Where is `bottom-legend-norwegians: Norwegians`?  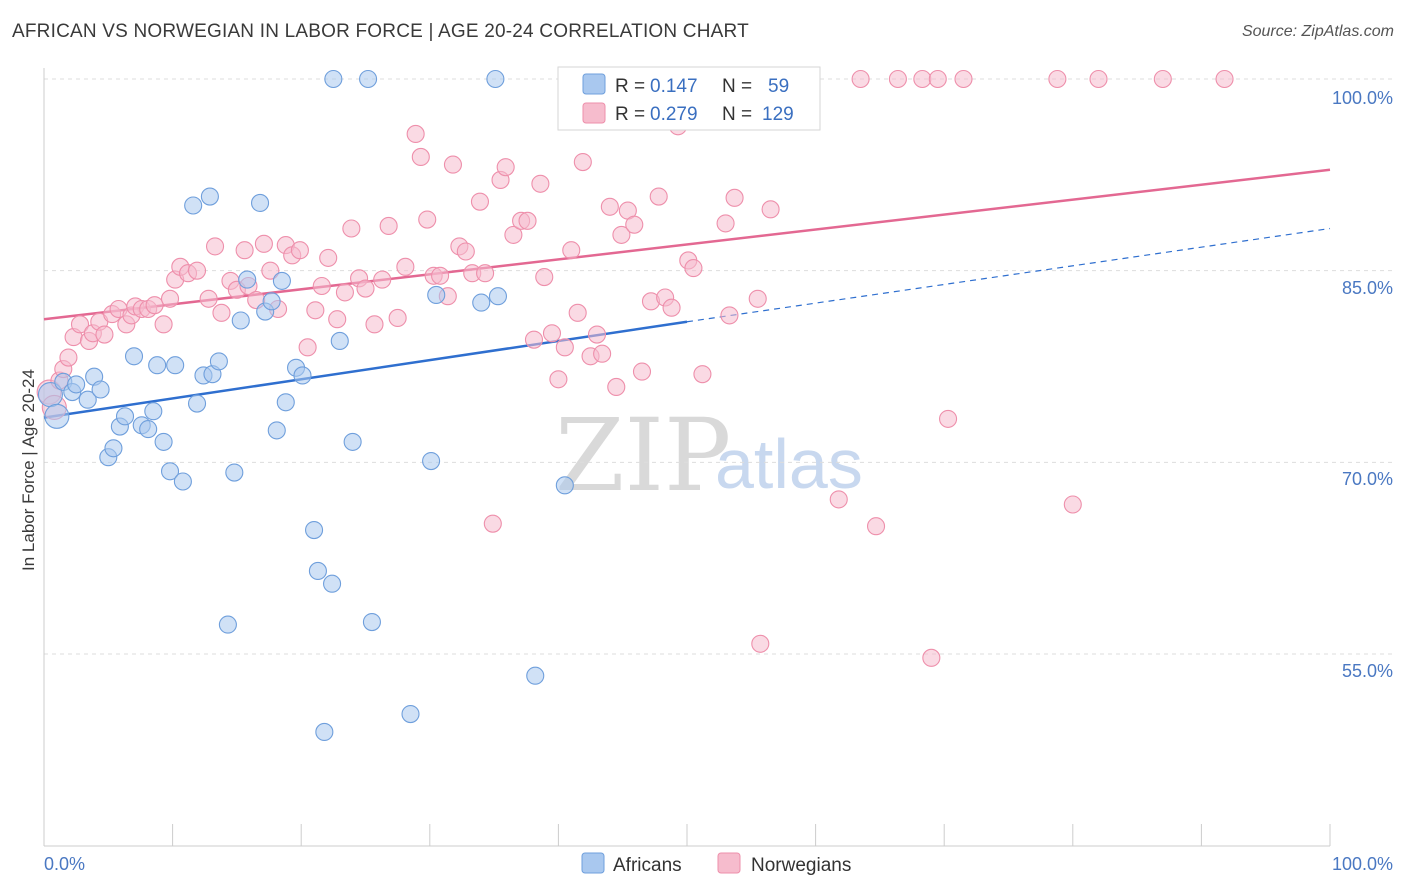 bottom-legend-norwegians: Norwegians is located at coordinates (801, 865).